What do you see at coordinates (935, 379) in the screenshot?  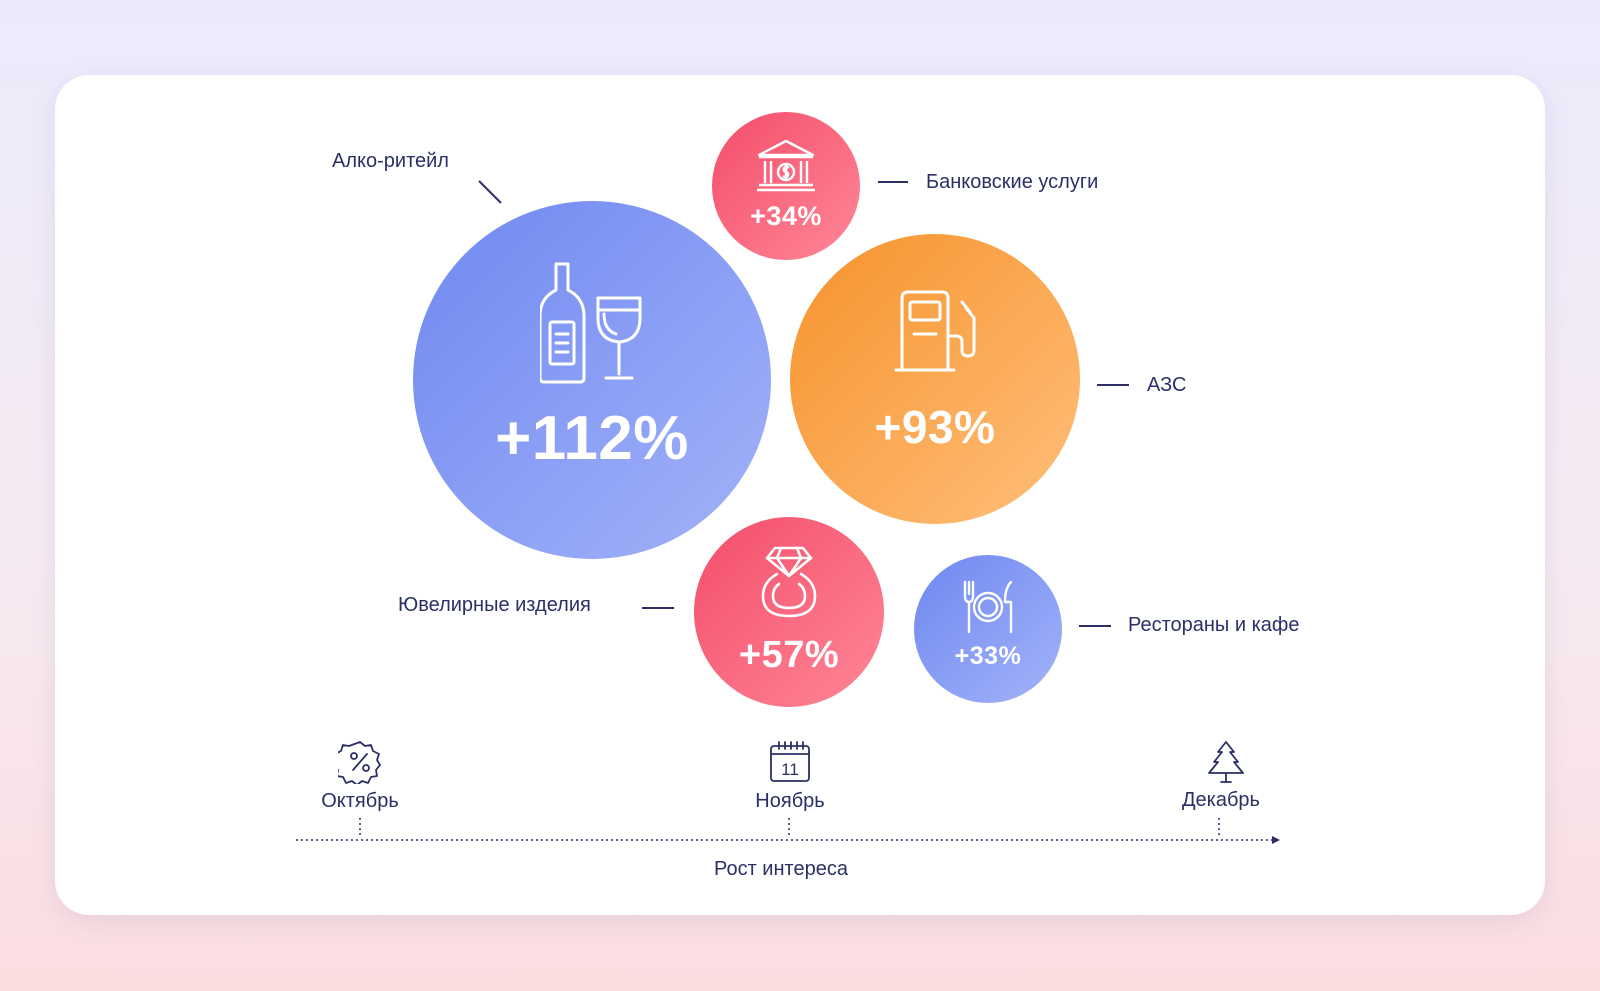 I see `bubble-gas-stations: +93%` at bounding box center [935, 379].